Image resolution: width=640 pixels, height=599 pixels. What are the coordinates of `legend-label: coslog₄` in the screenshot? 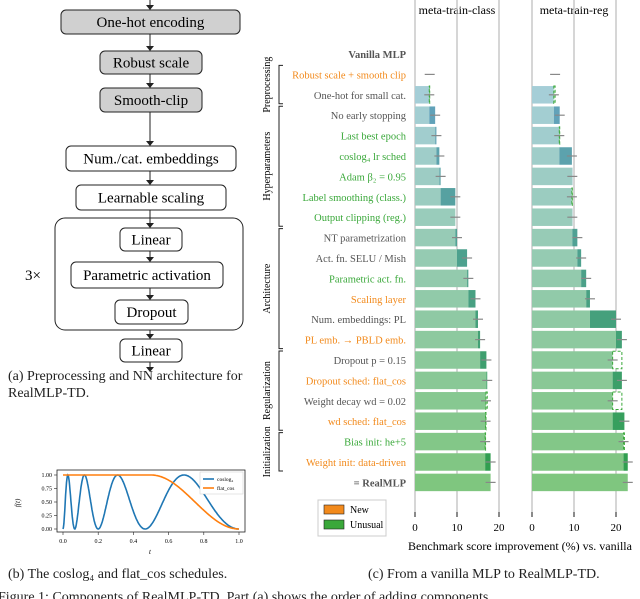 It's located at (225, 480).